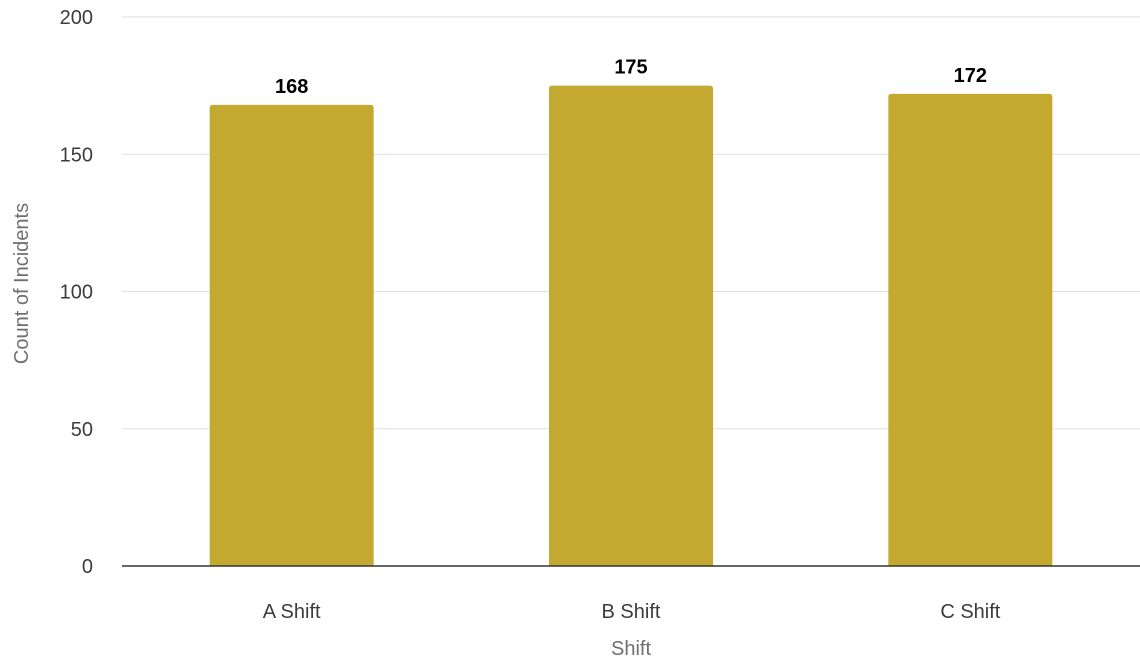 The height and width of the screenshot is (660, 1140). I want to click on y-axis-title: Count of Incidents, so click(22, 283).